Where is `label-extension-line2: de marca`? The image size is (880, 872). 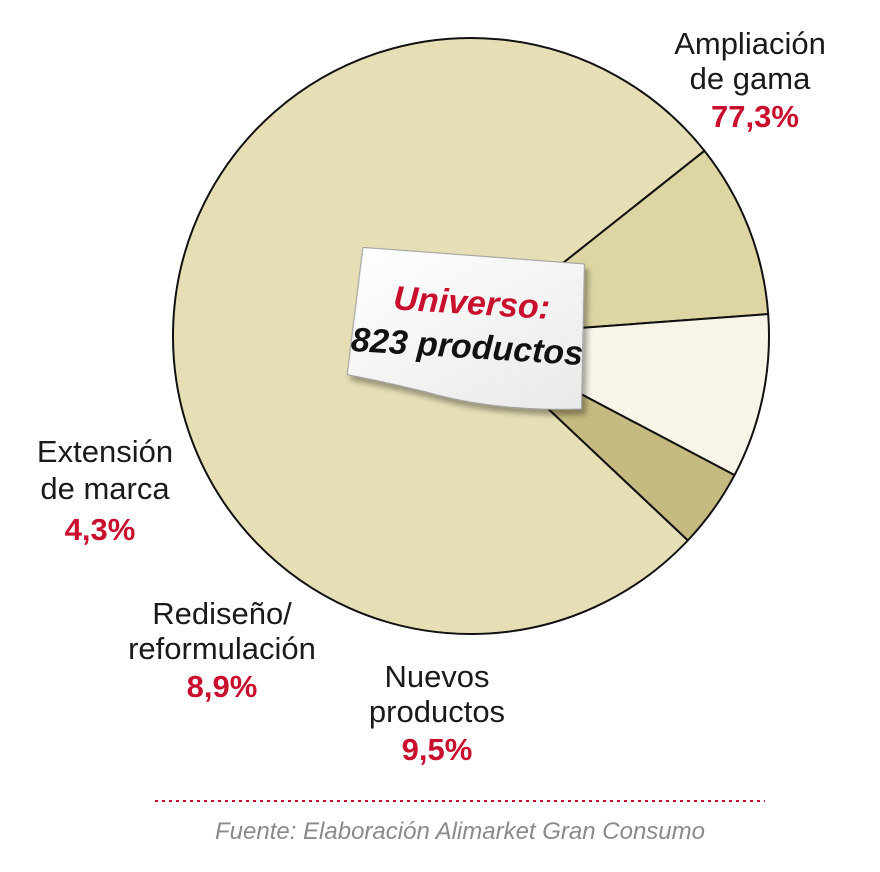
label-extension-line2: de marca is located at coordinates (105, 488).